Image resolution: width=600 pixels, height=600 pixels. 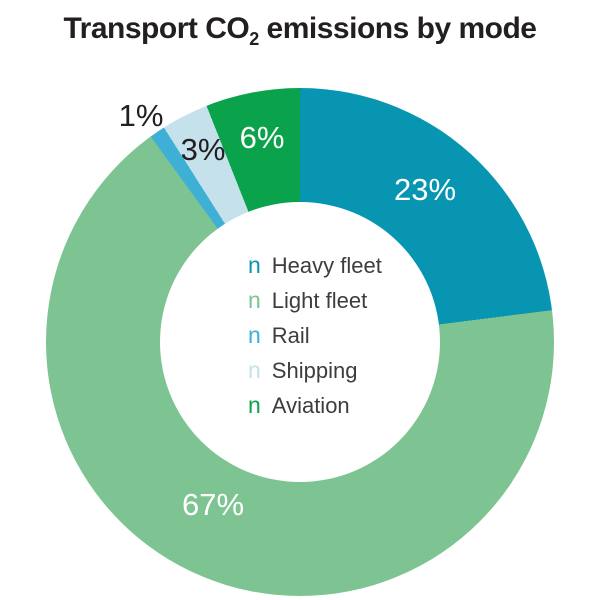 What do you see at coordinates (141, 115) in the screenshot?
I see `pct-label-rail: 1%` at bounding box center [141, 115].